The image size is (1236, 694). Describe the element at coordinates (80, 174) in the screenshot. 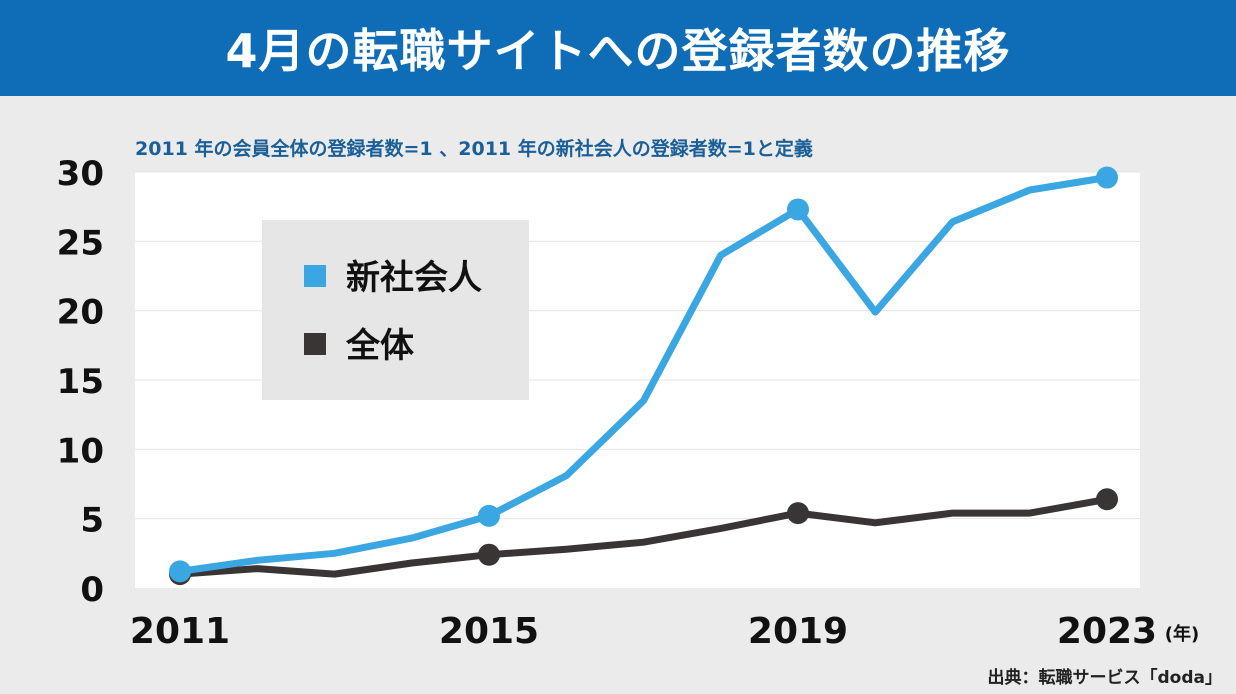

I see `y-tick-label: 30` at that location.